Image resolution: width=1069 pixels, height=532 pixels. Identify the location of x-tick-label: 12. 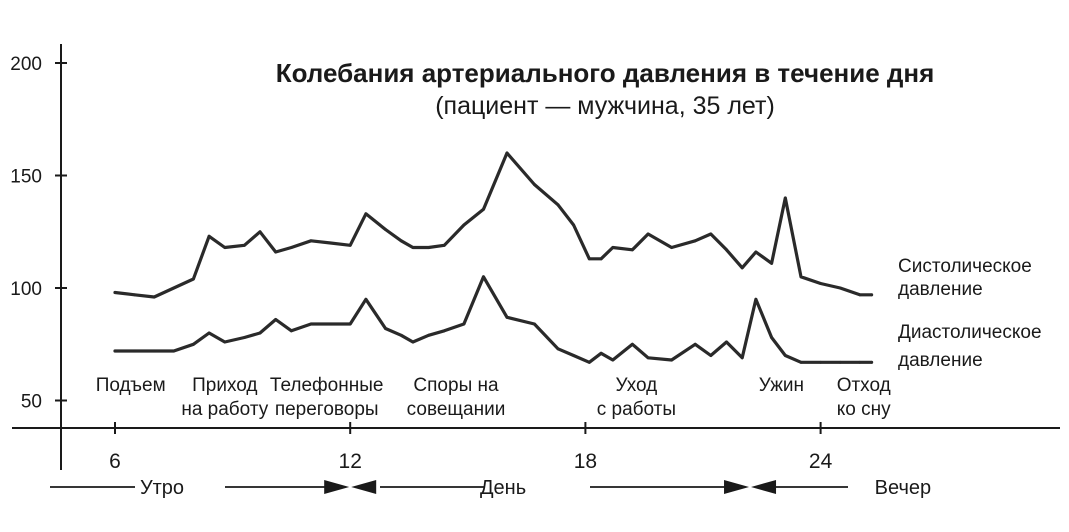
(350, 461).